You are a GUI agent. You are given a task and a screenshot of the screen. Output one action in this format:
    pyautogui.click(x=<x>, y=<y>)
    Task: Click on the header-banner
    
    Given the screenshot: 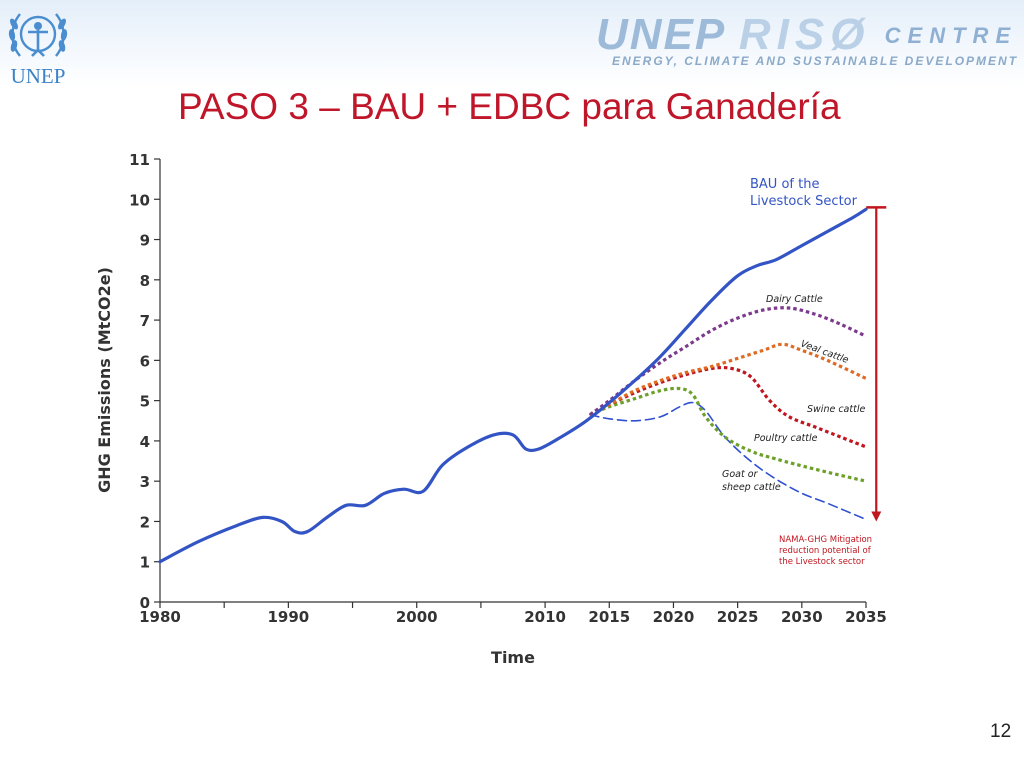 What is the action you would take?
    pyautogui.click(x=512, y=44)
    